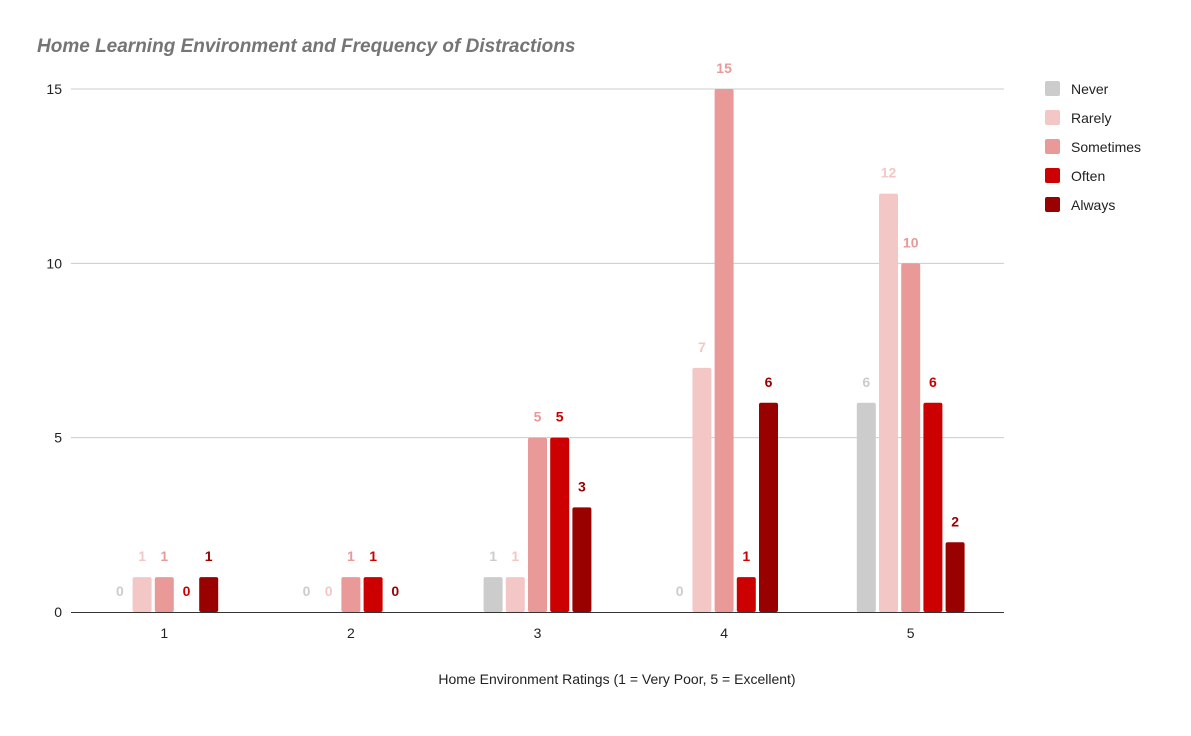 Image resolution: width=1191 pixels, height=736 pixels. What do you see at coordinates (54, 263) in the screenshot?
I see `y-tick-label: 10` at bounding box center [54, 263].